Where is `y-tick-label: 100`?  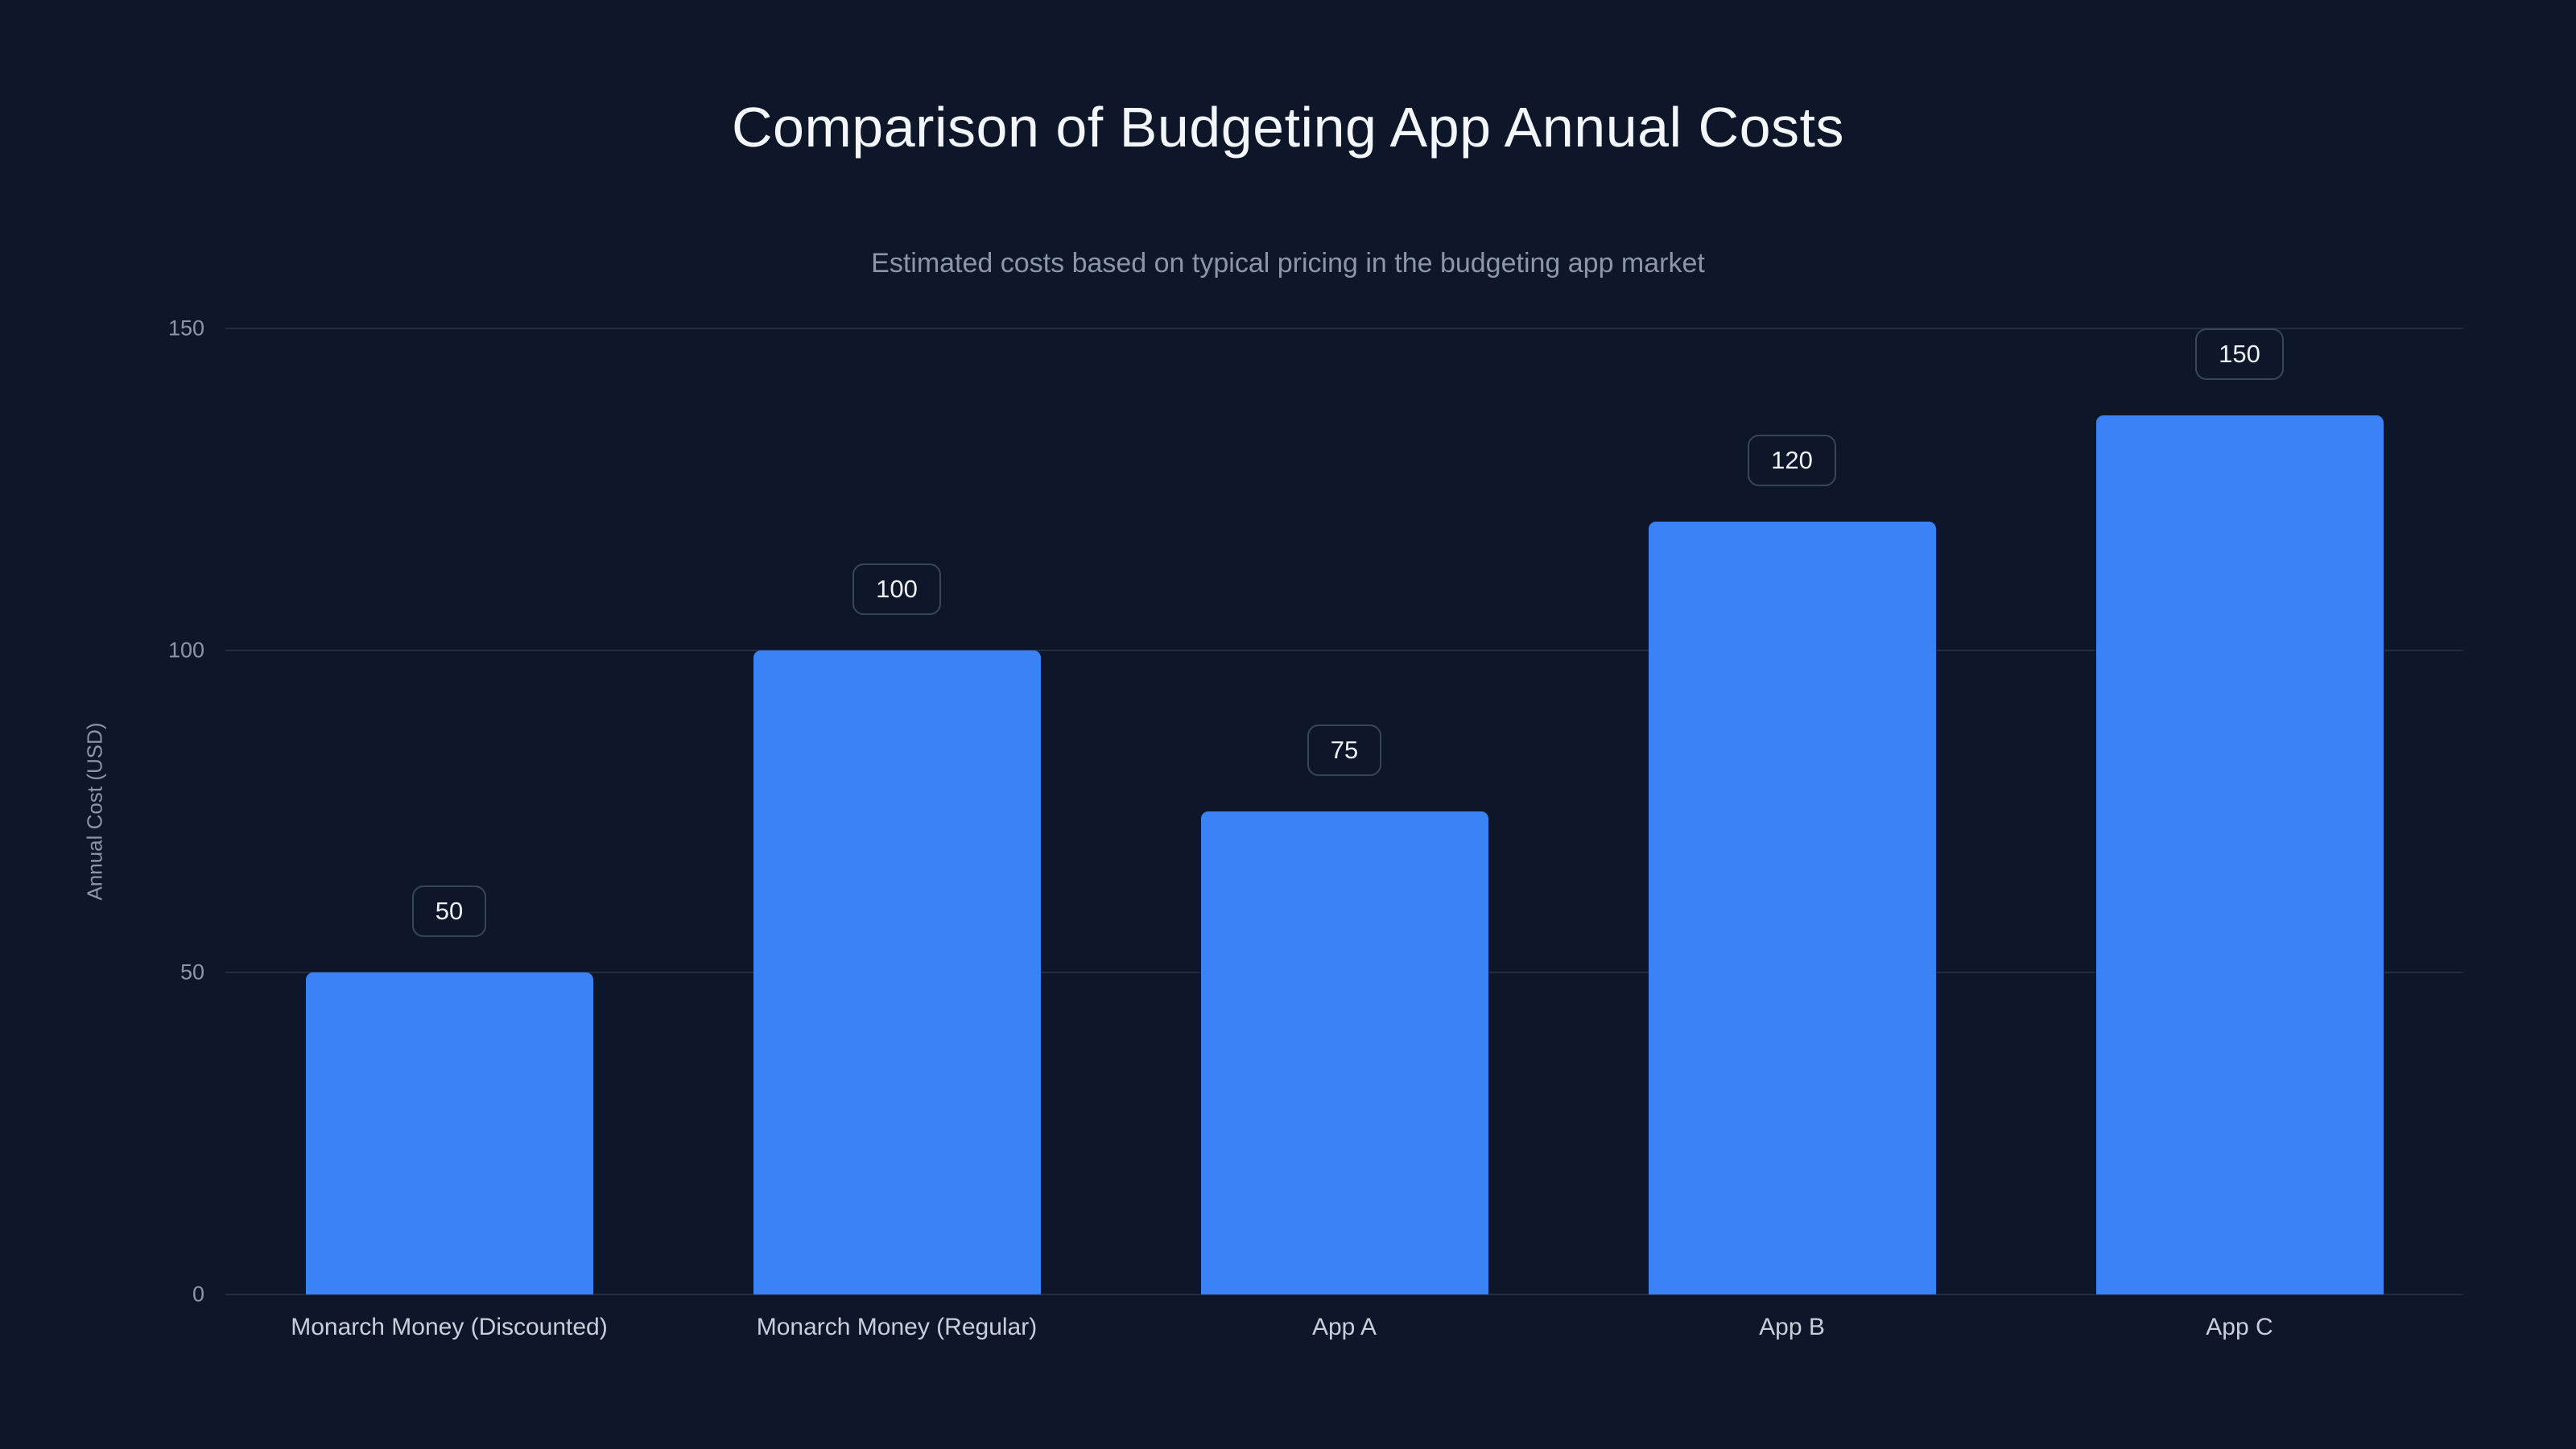 y-tick-label: 100 is located at coordinates (185, 650).